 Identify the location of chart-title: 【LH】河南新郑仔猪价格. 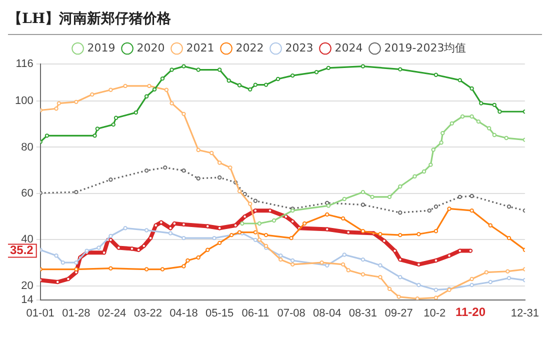
(275, 21).